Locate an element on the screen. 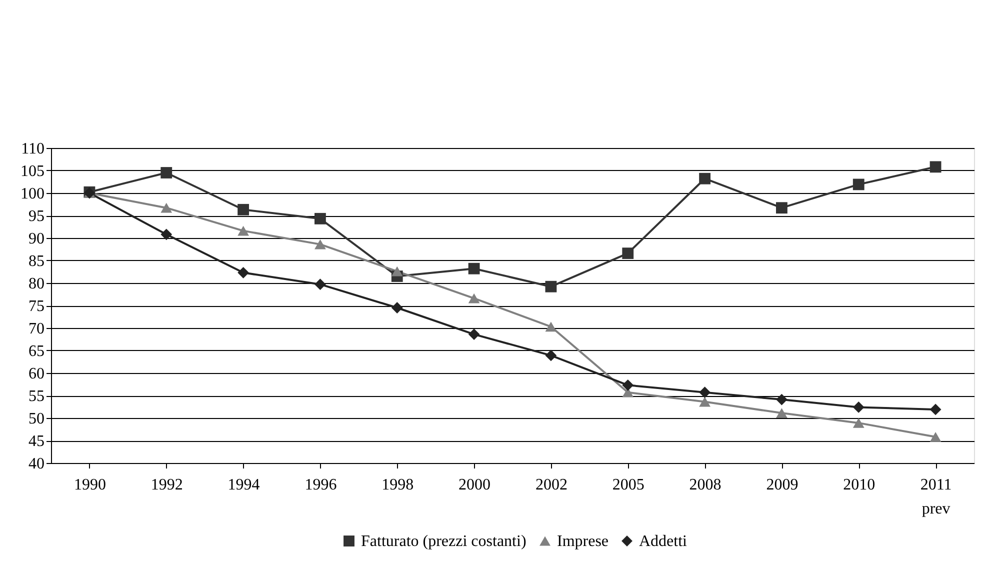 The height and width of the screenshot is (586, 984). legend-label: Imprese is located at coordinates (583, 541).